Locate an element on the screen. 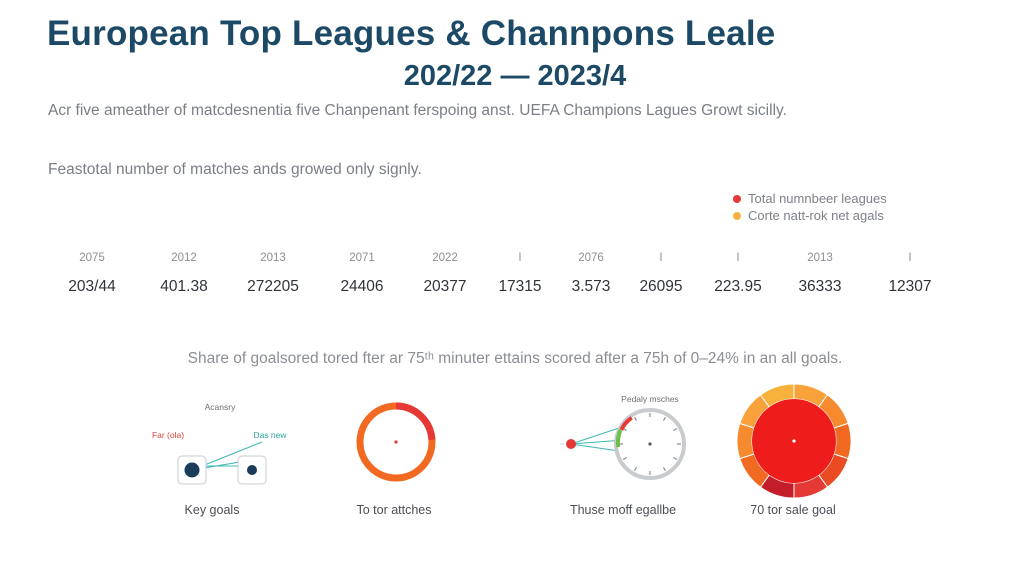 This screenshot has height=585, width=1024. clock-gauge-panel: Pedaly msches is located at coordinates (623, 437).